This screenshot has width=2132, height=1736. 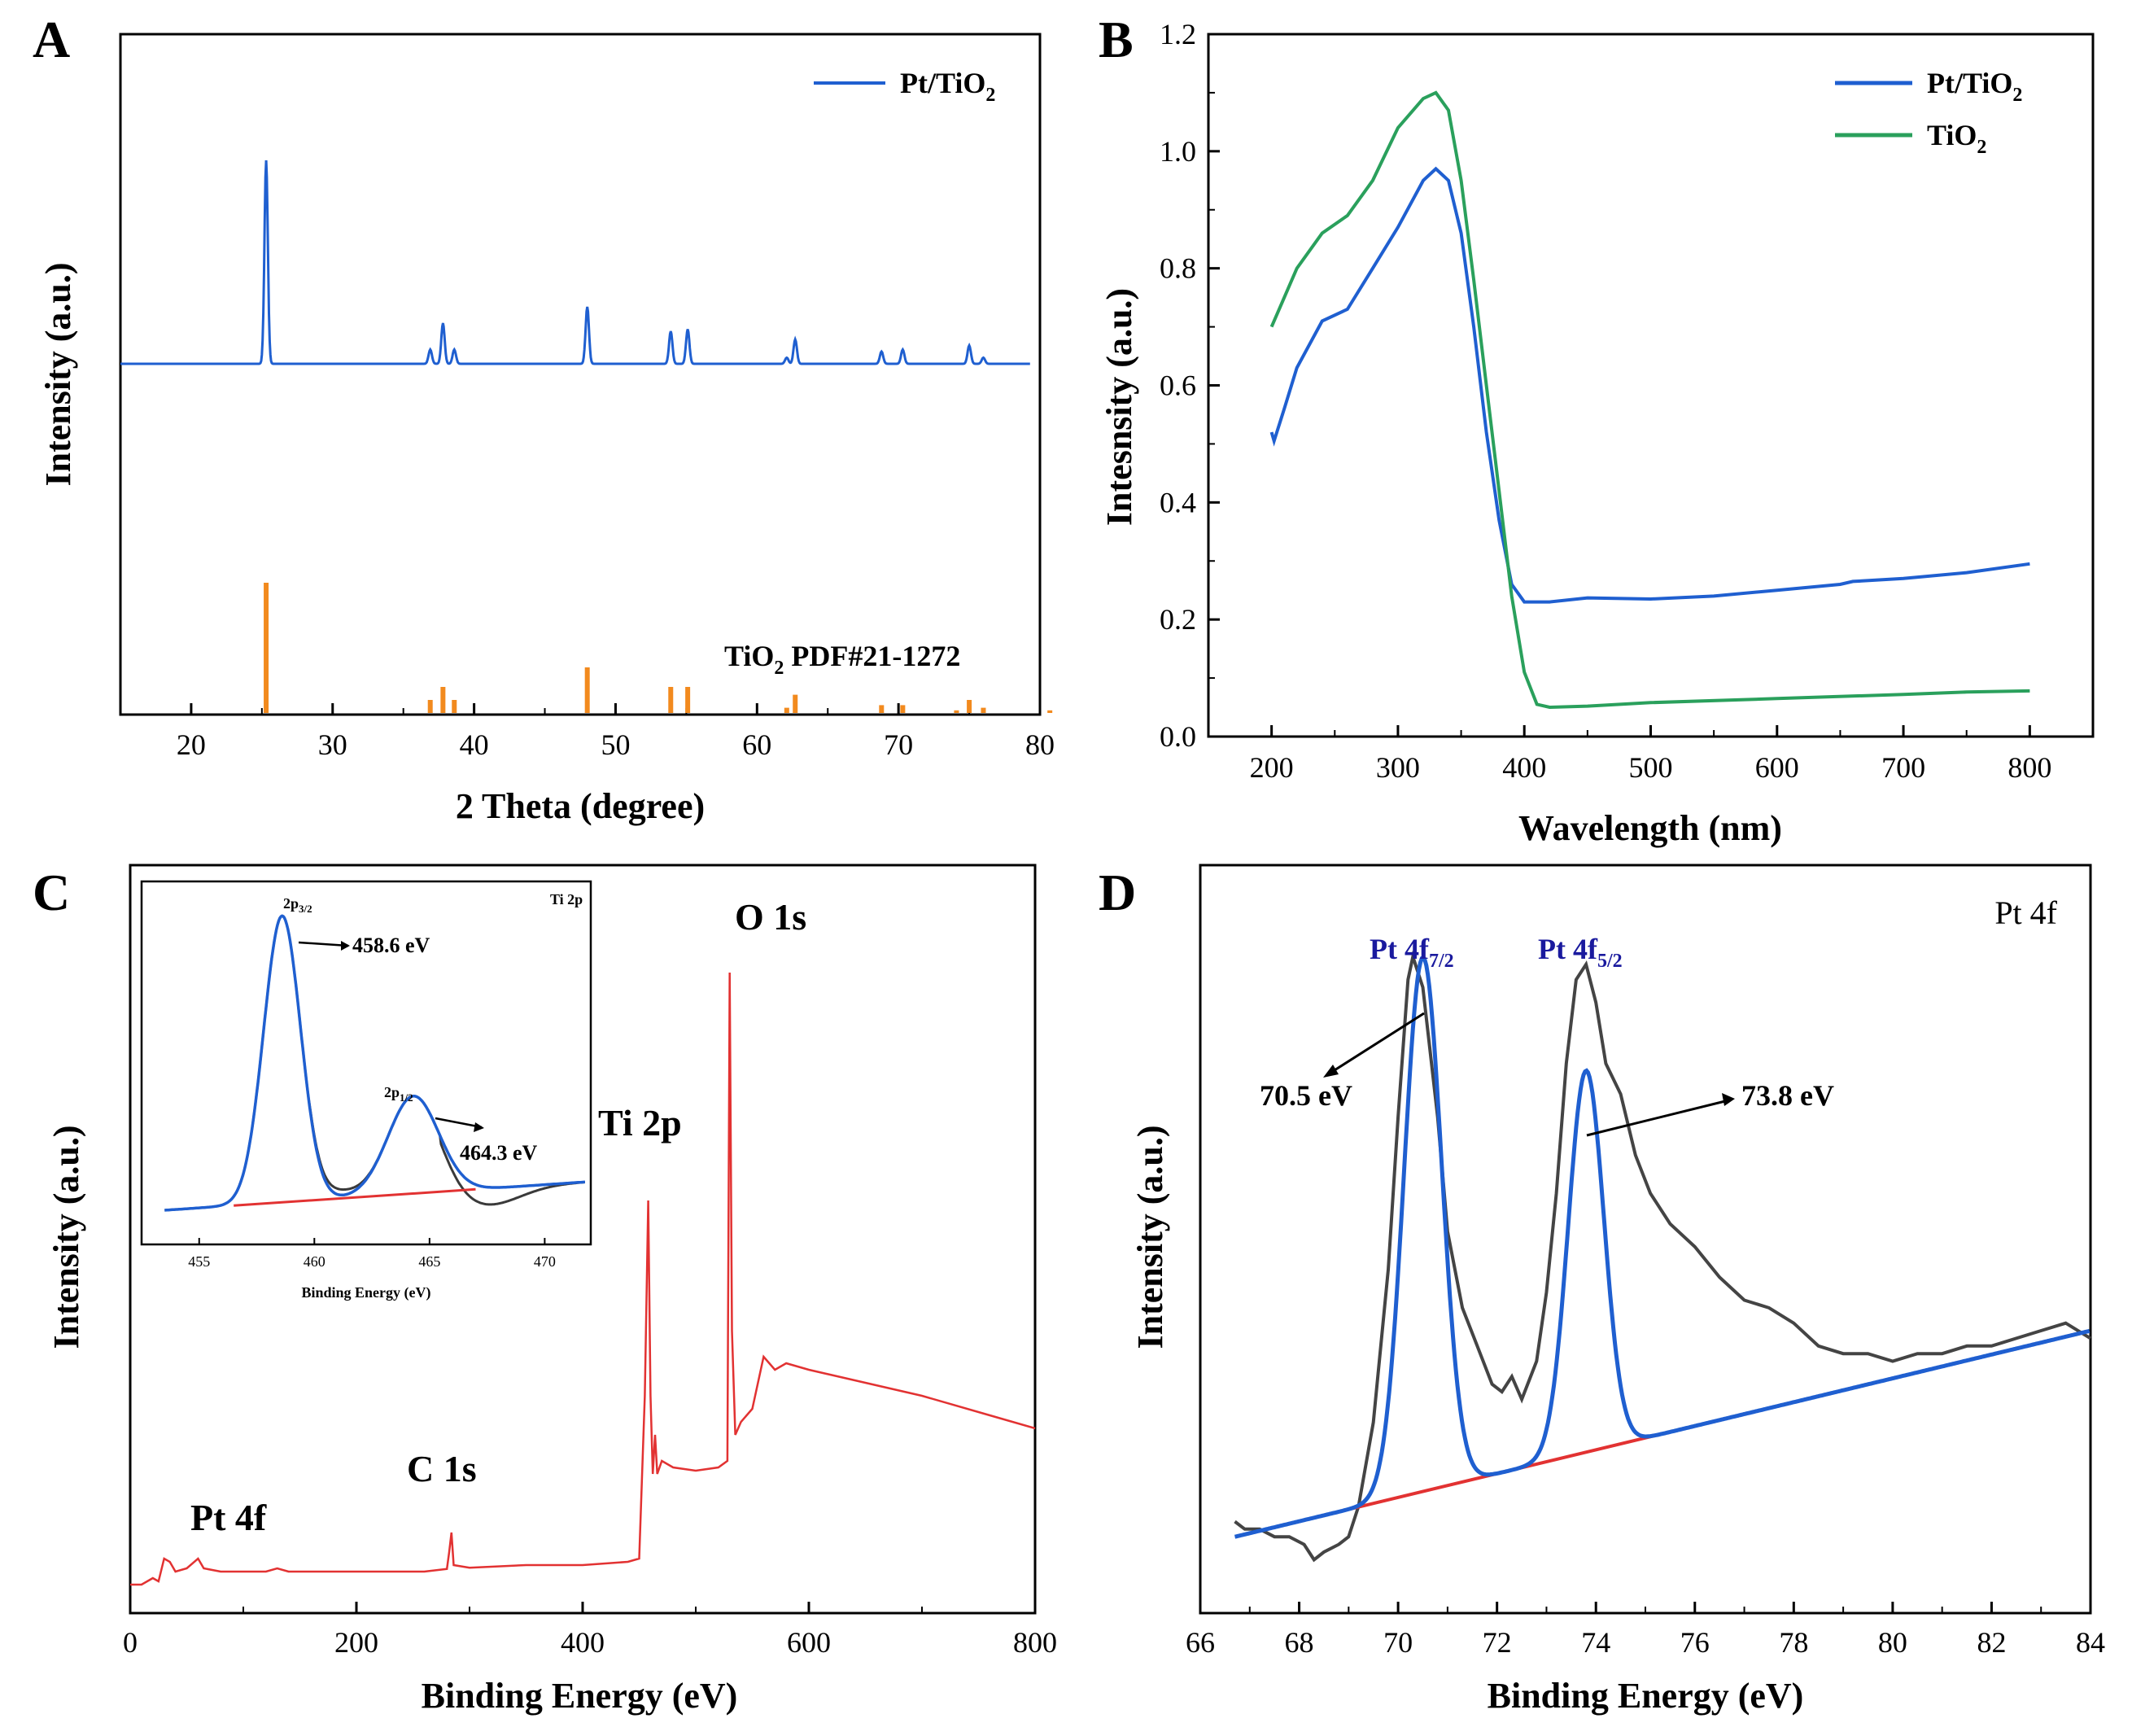 What do you see at coordinates (372, 1261) in the screenshot?
I see `inset-x-tick-labels: 455 460 465 470` at bounding box center [372, 1261].